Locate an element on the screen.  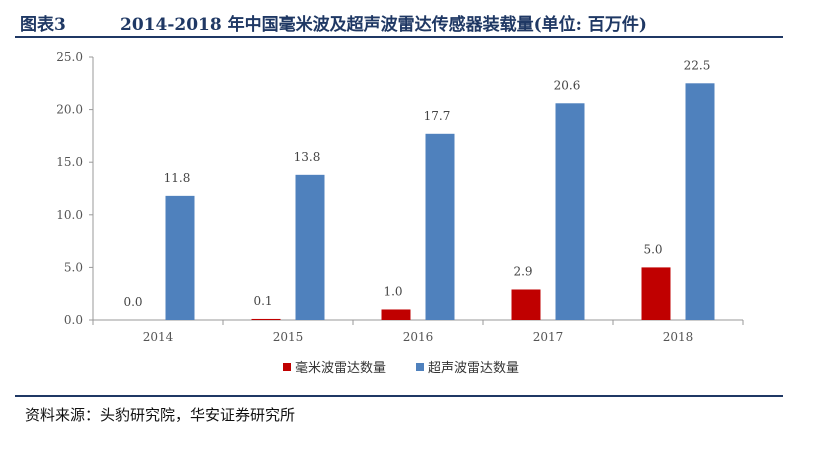
legend-label: 毫米波雷达数量 is located at coordinates (340, 368).